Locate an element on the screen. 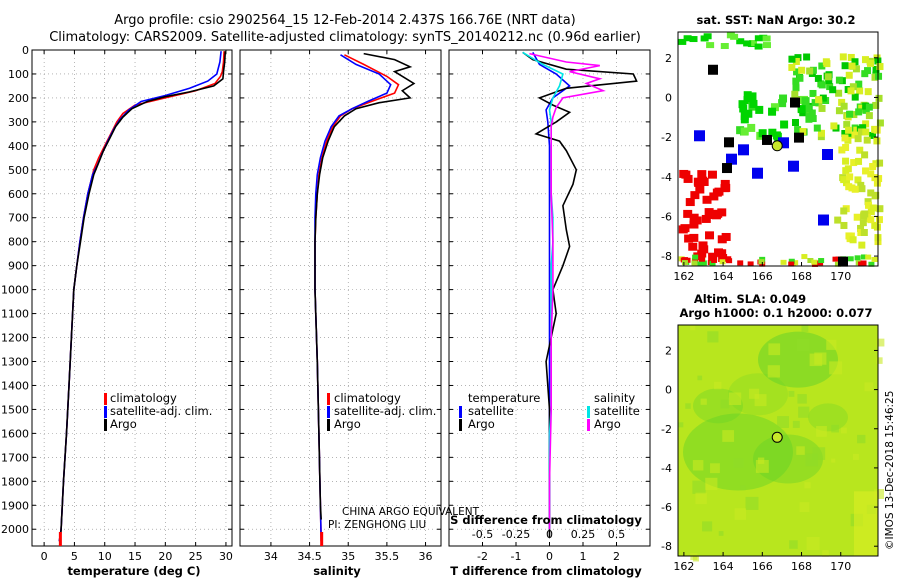 The width and height of the screenshot is (900, 580). ytick-label: 1900 is located at coordinates (15, 505).